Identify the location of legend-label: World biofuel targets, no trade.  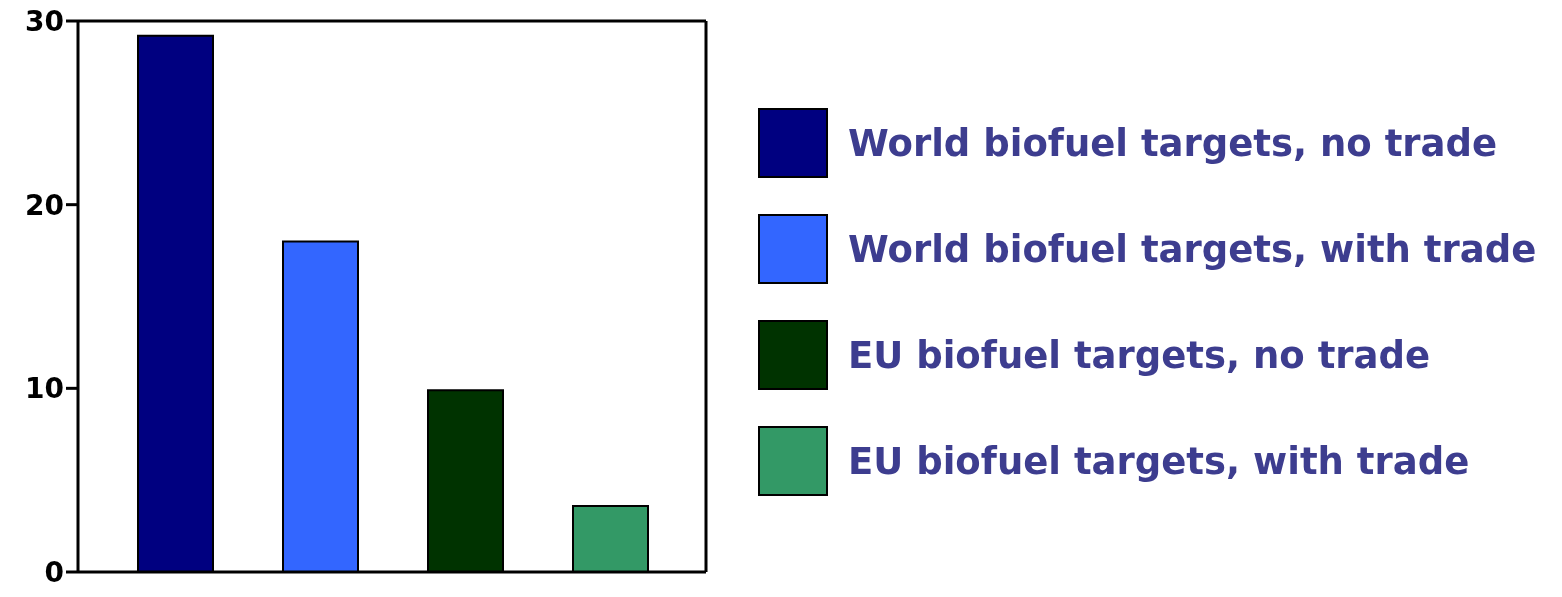
(1173, 143).